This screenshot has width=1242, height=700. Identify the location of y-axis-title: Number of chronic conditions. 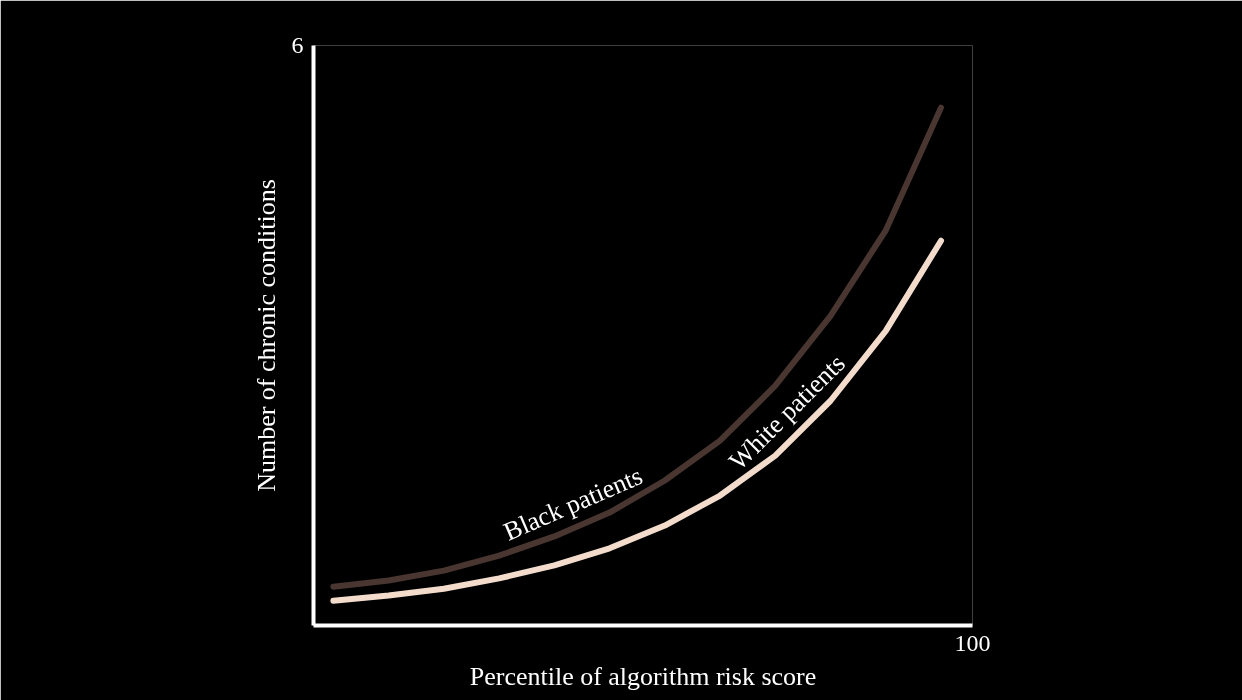
(266, 335).